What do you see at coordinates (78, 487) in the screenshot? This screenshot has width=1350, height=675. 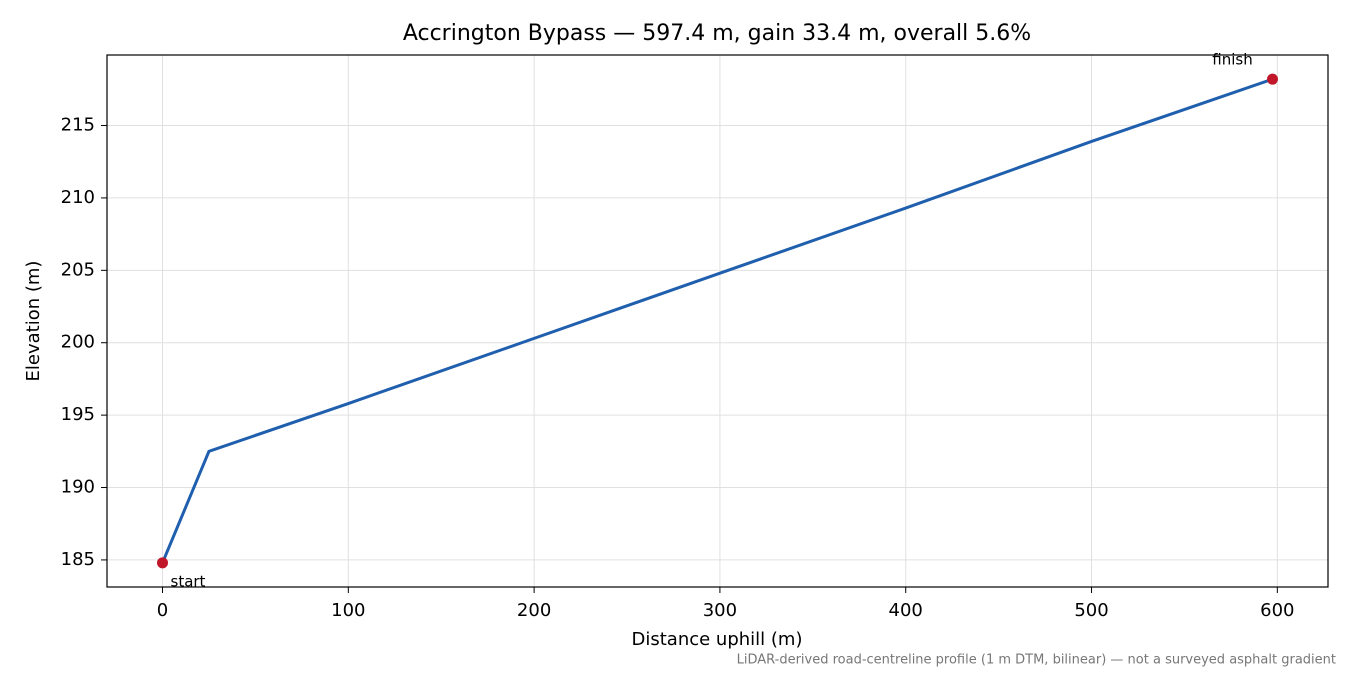 I see `y-tick-label: 190` at bounding box center [78, 487].